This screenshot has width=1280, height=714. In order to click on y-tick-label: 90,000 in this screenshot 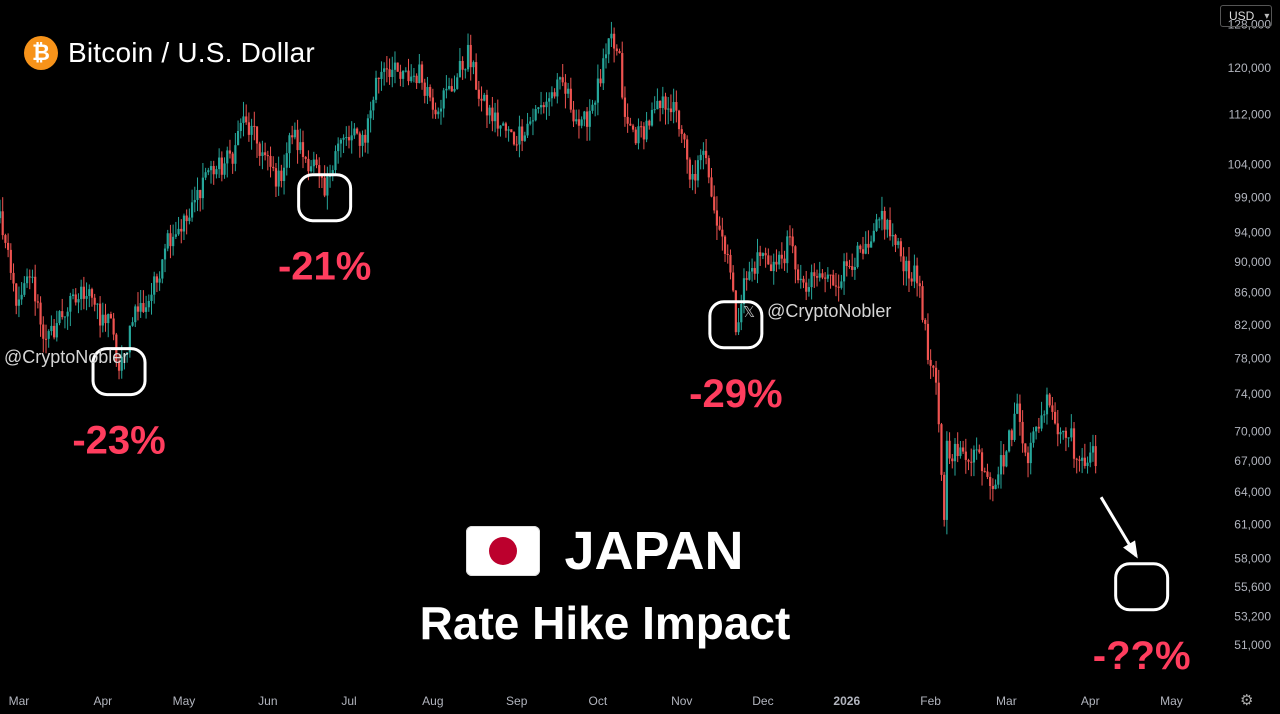, I will do `click(1252, 262)`.